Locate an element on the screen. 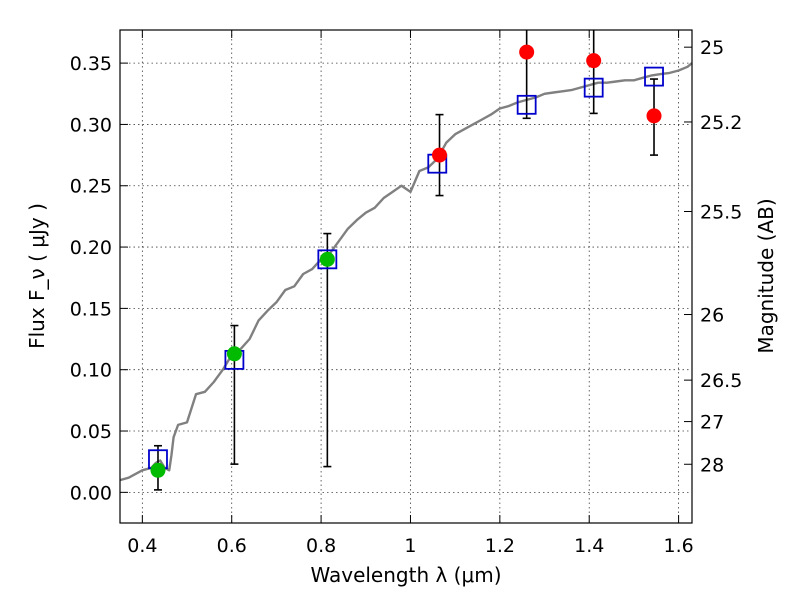 This screenshot has width=800, height=600. x-axis-label: Wavelength λ (μm) is located at coordinates (405, 575).